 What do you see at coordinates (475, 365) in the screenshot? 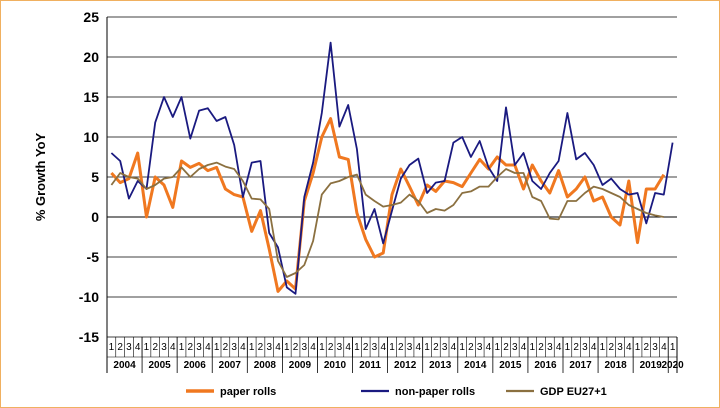
I see `year-label: 2014` at bounding box center [475, 365].